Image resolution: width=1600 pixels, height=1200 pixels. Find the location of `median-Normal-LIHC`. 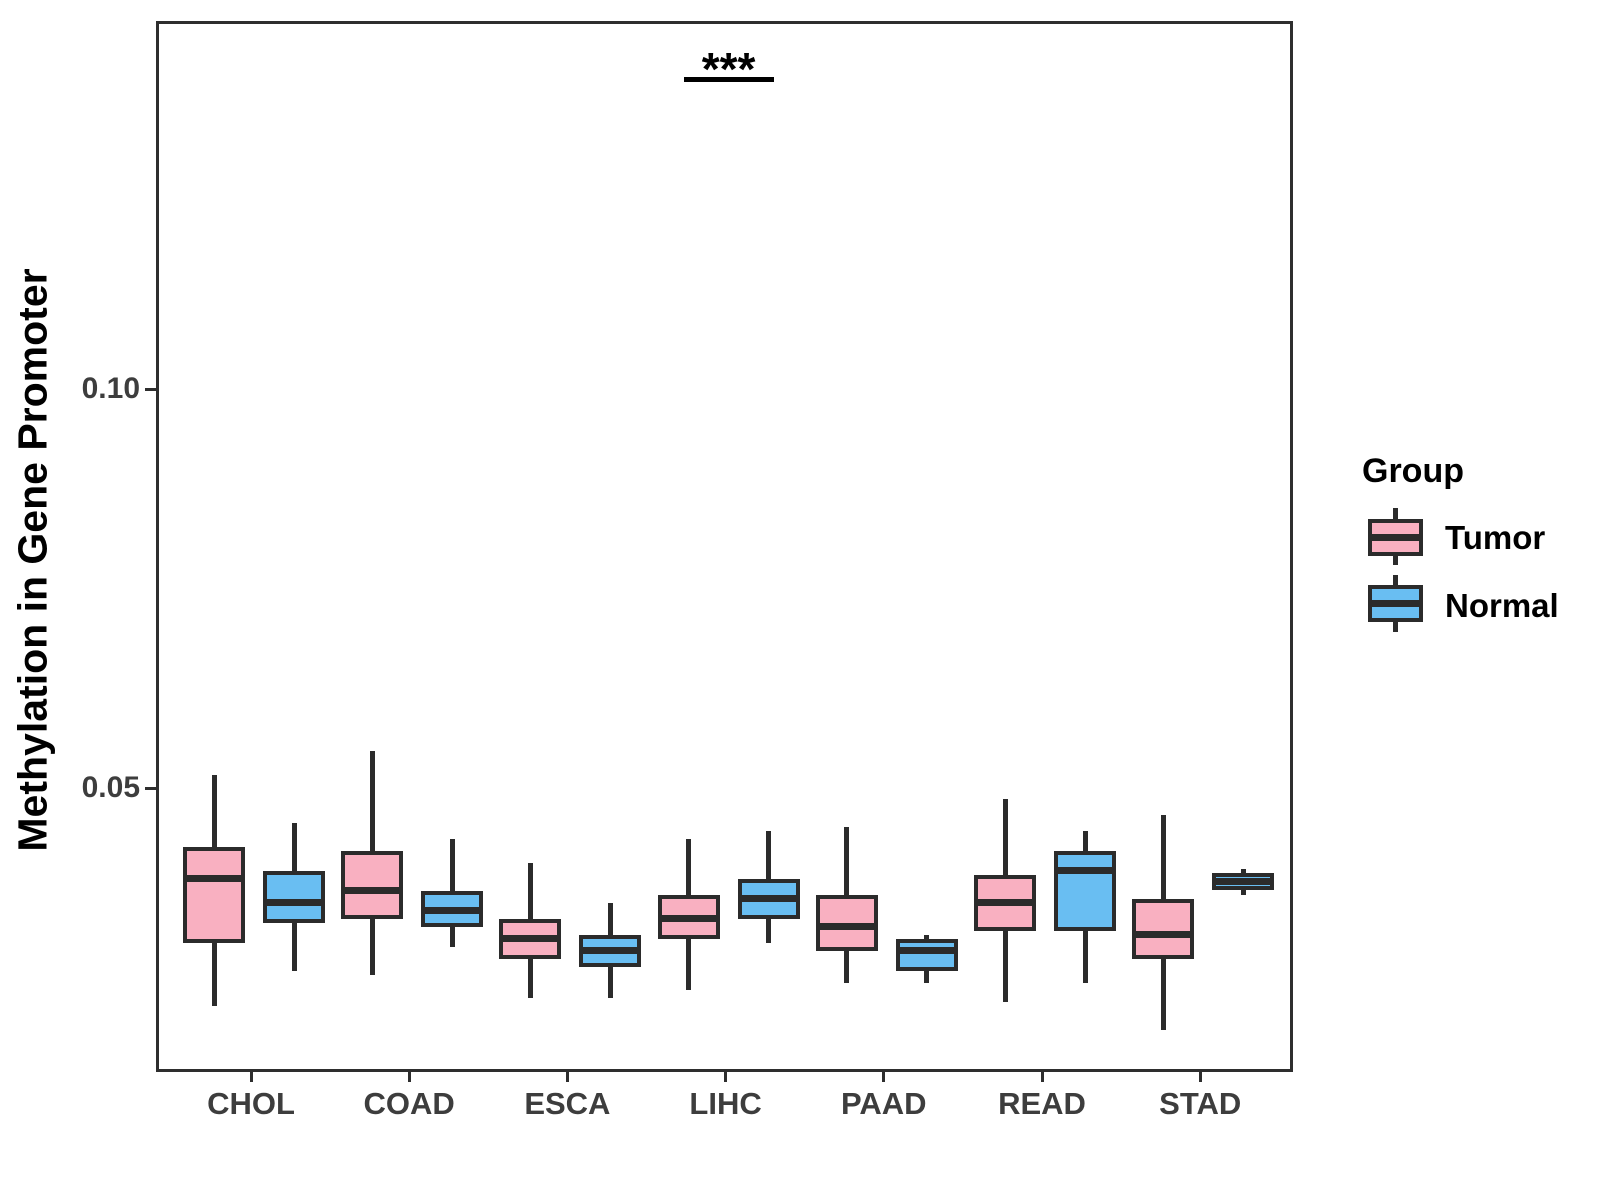

median-Normal-LIHC is located at coordinates (768, 899).